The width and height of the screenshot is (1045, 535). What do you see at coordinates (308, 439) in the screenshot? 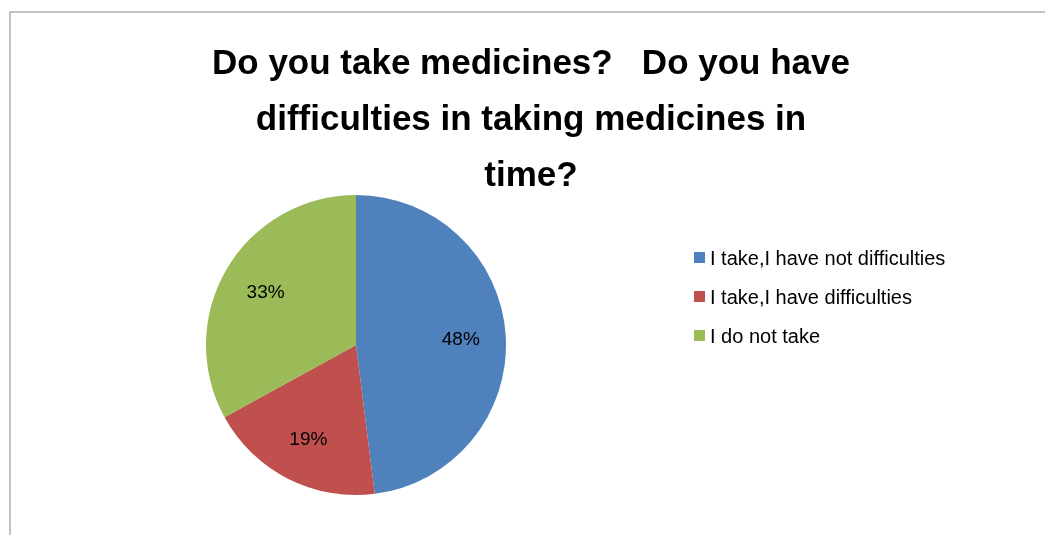
I see `data-label: 19%` at bounding box center [308, 439].